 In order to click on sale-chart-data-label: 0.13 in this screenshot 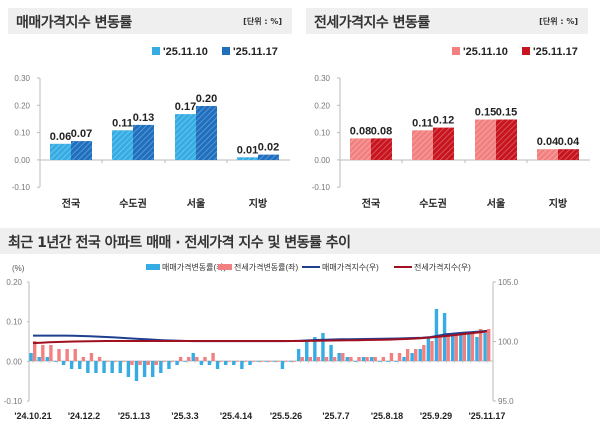, I will do `click(143, 118)`.